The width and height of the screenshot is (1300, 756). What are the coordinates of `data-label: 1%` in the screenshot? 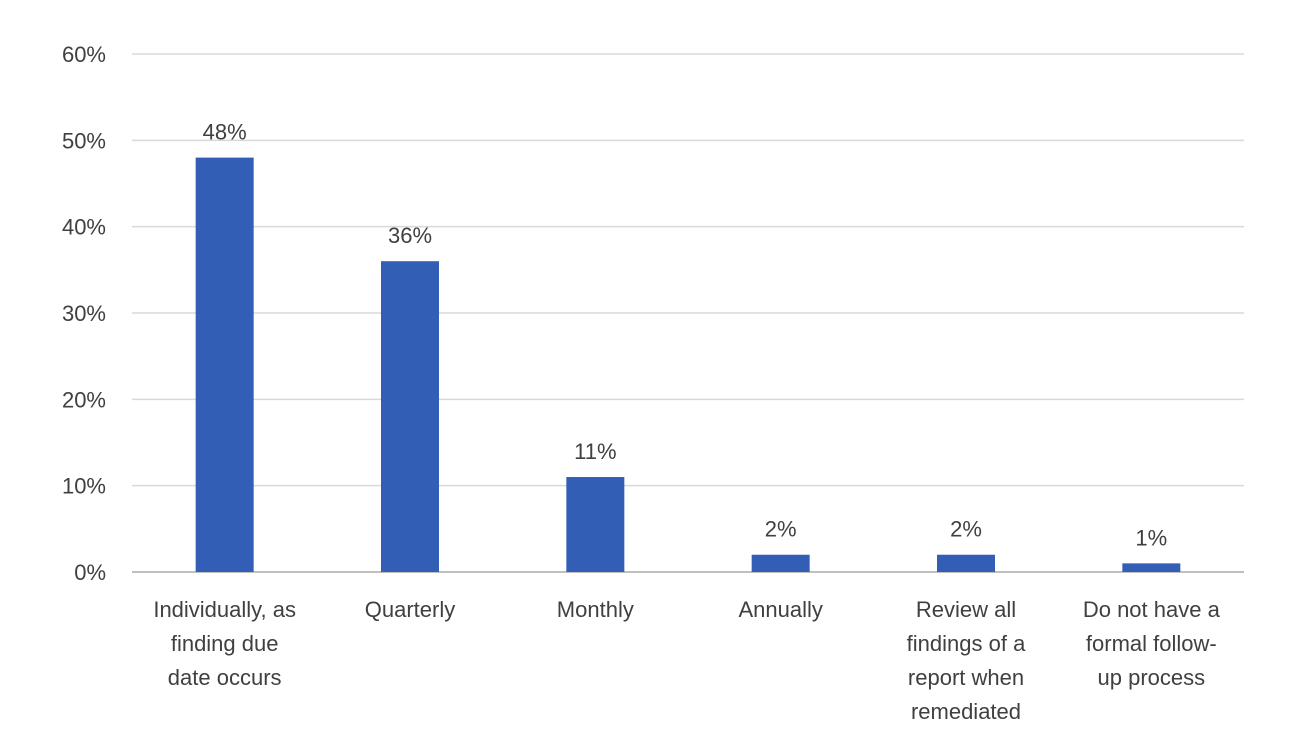 It's located at (1151, 537).